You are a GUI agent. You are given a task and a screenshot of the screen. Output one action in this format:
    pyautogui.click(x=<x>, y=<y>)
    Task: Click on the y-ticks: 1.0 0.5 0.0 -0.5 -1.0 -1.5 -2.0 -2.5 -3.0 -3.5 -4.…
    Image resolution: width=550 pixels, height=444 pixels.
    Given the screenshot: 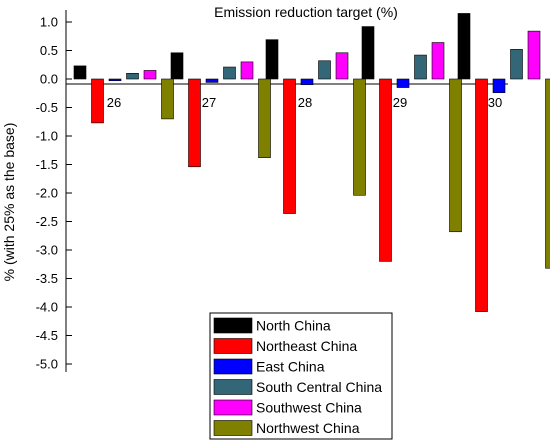 What is the action you would take?
    pyautogui.click(x=54, y=193)
    